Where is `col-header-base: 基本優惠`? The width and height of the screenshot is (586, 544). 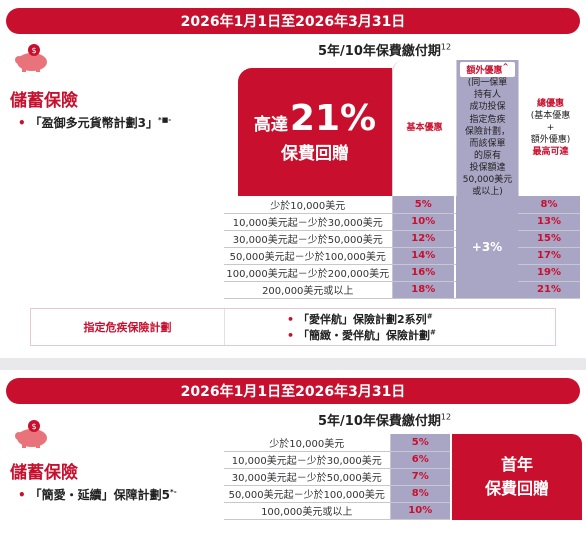 col-header-base: 基本優惠 is located at coordinates (424, 128).